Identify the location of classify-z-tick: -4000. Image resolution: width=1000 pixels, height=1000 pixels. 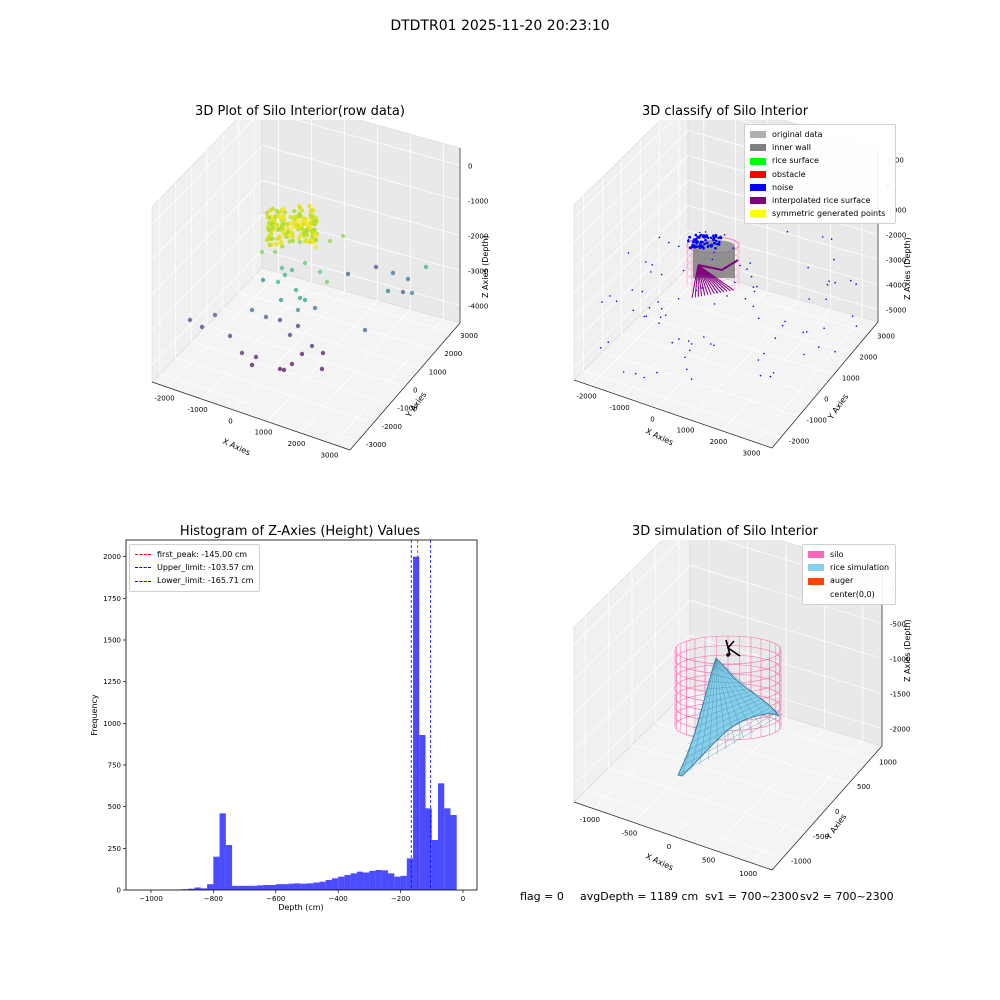
(896, 286).